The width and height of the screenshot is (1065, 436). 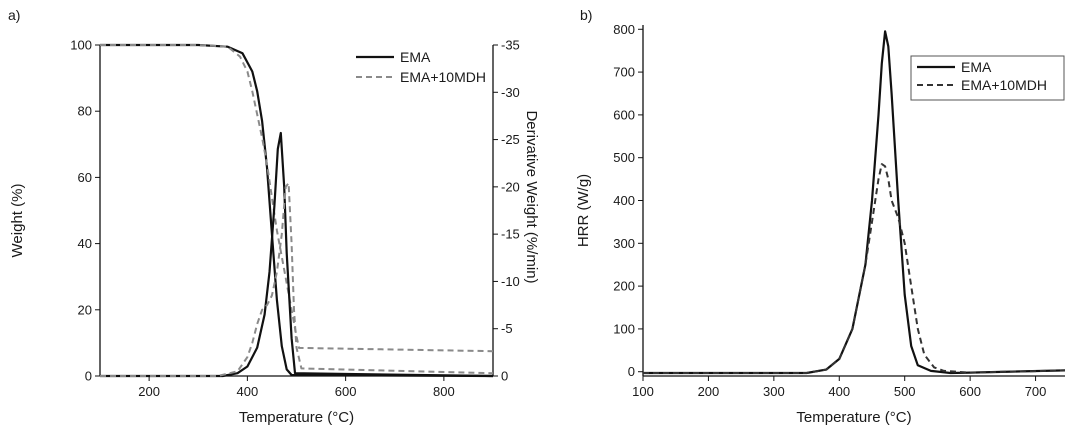 What do you see at coordinates (444, 391) in the screenshot?
I see `x-tick-label: 800` at bounding box center [444, 391].